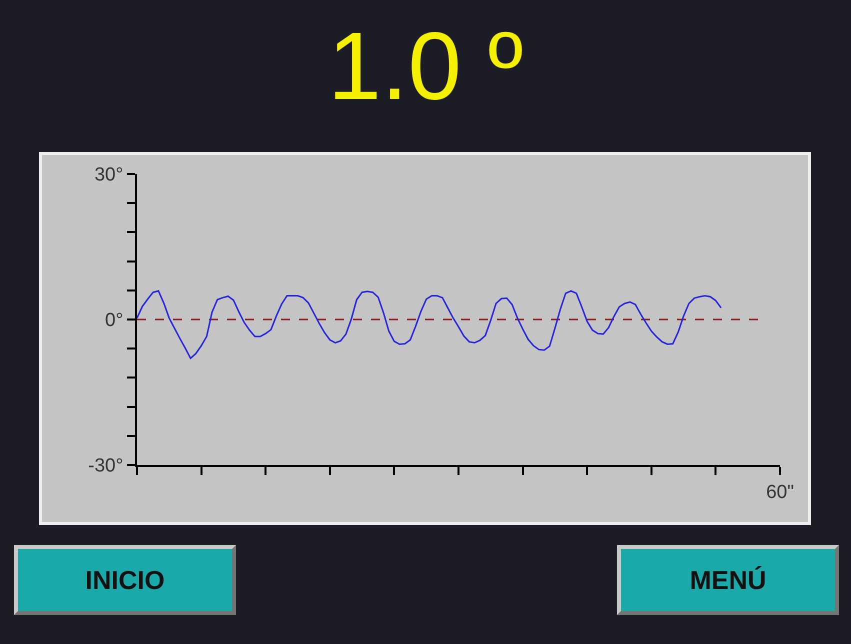  I want to click on x-tick-label: 60", so click(780, 492).